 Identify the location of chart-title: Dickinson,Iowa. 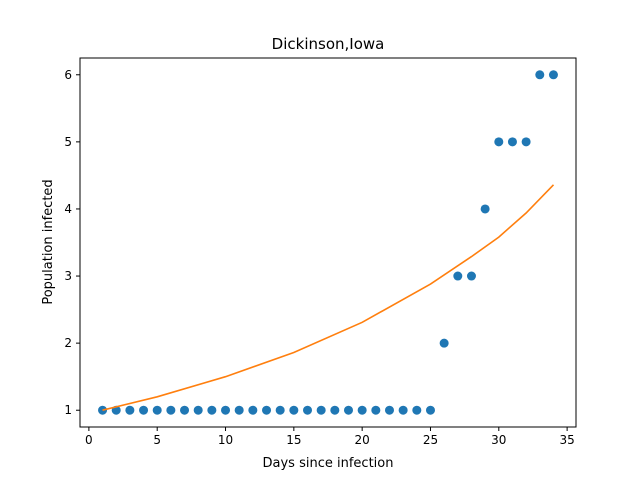
(328, 44).